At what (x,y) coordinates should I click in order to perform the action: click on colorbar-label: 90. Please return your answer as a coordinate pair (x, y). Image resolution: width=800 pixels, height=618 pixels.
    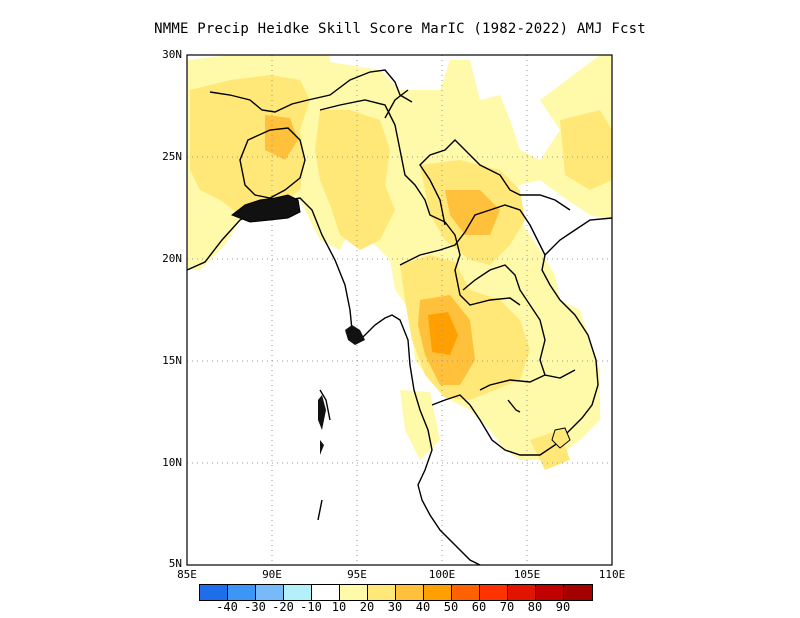
    Looking at the image, I should click on (563, 607).